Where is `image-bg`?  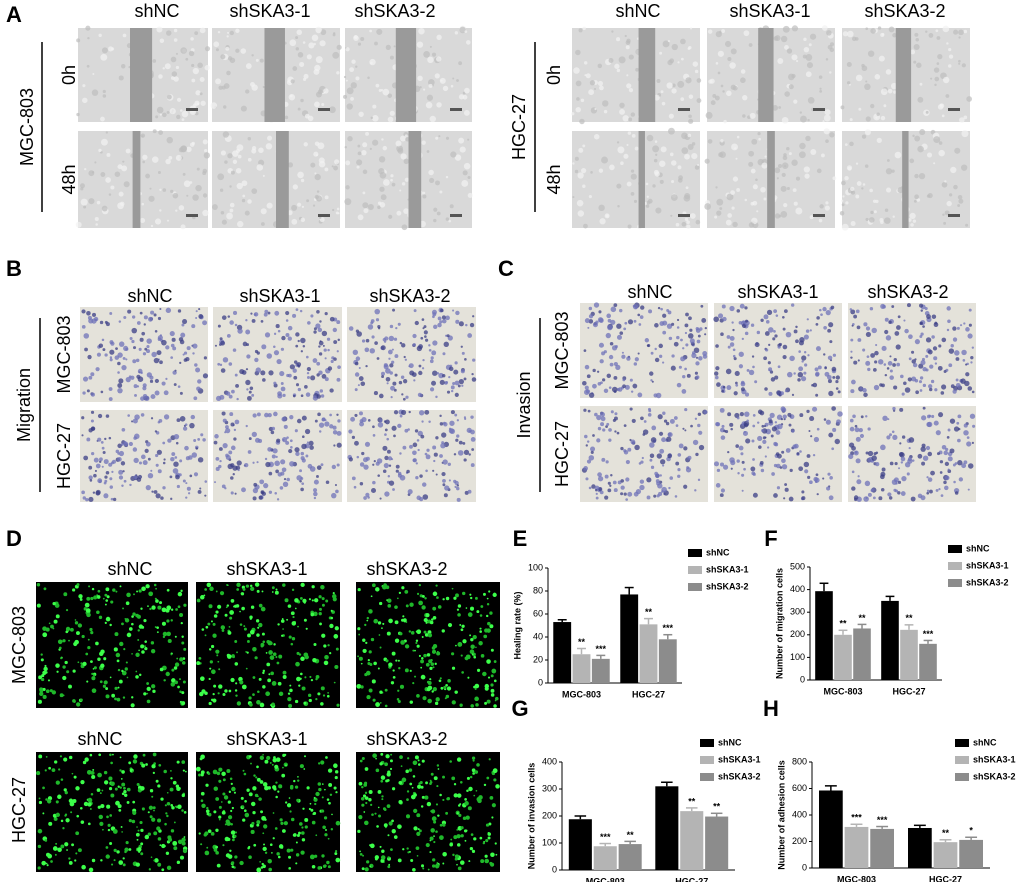 image-bg is located at coordinates (268, 812).